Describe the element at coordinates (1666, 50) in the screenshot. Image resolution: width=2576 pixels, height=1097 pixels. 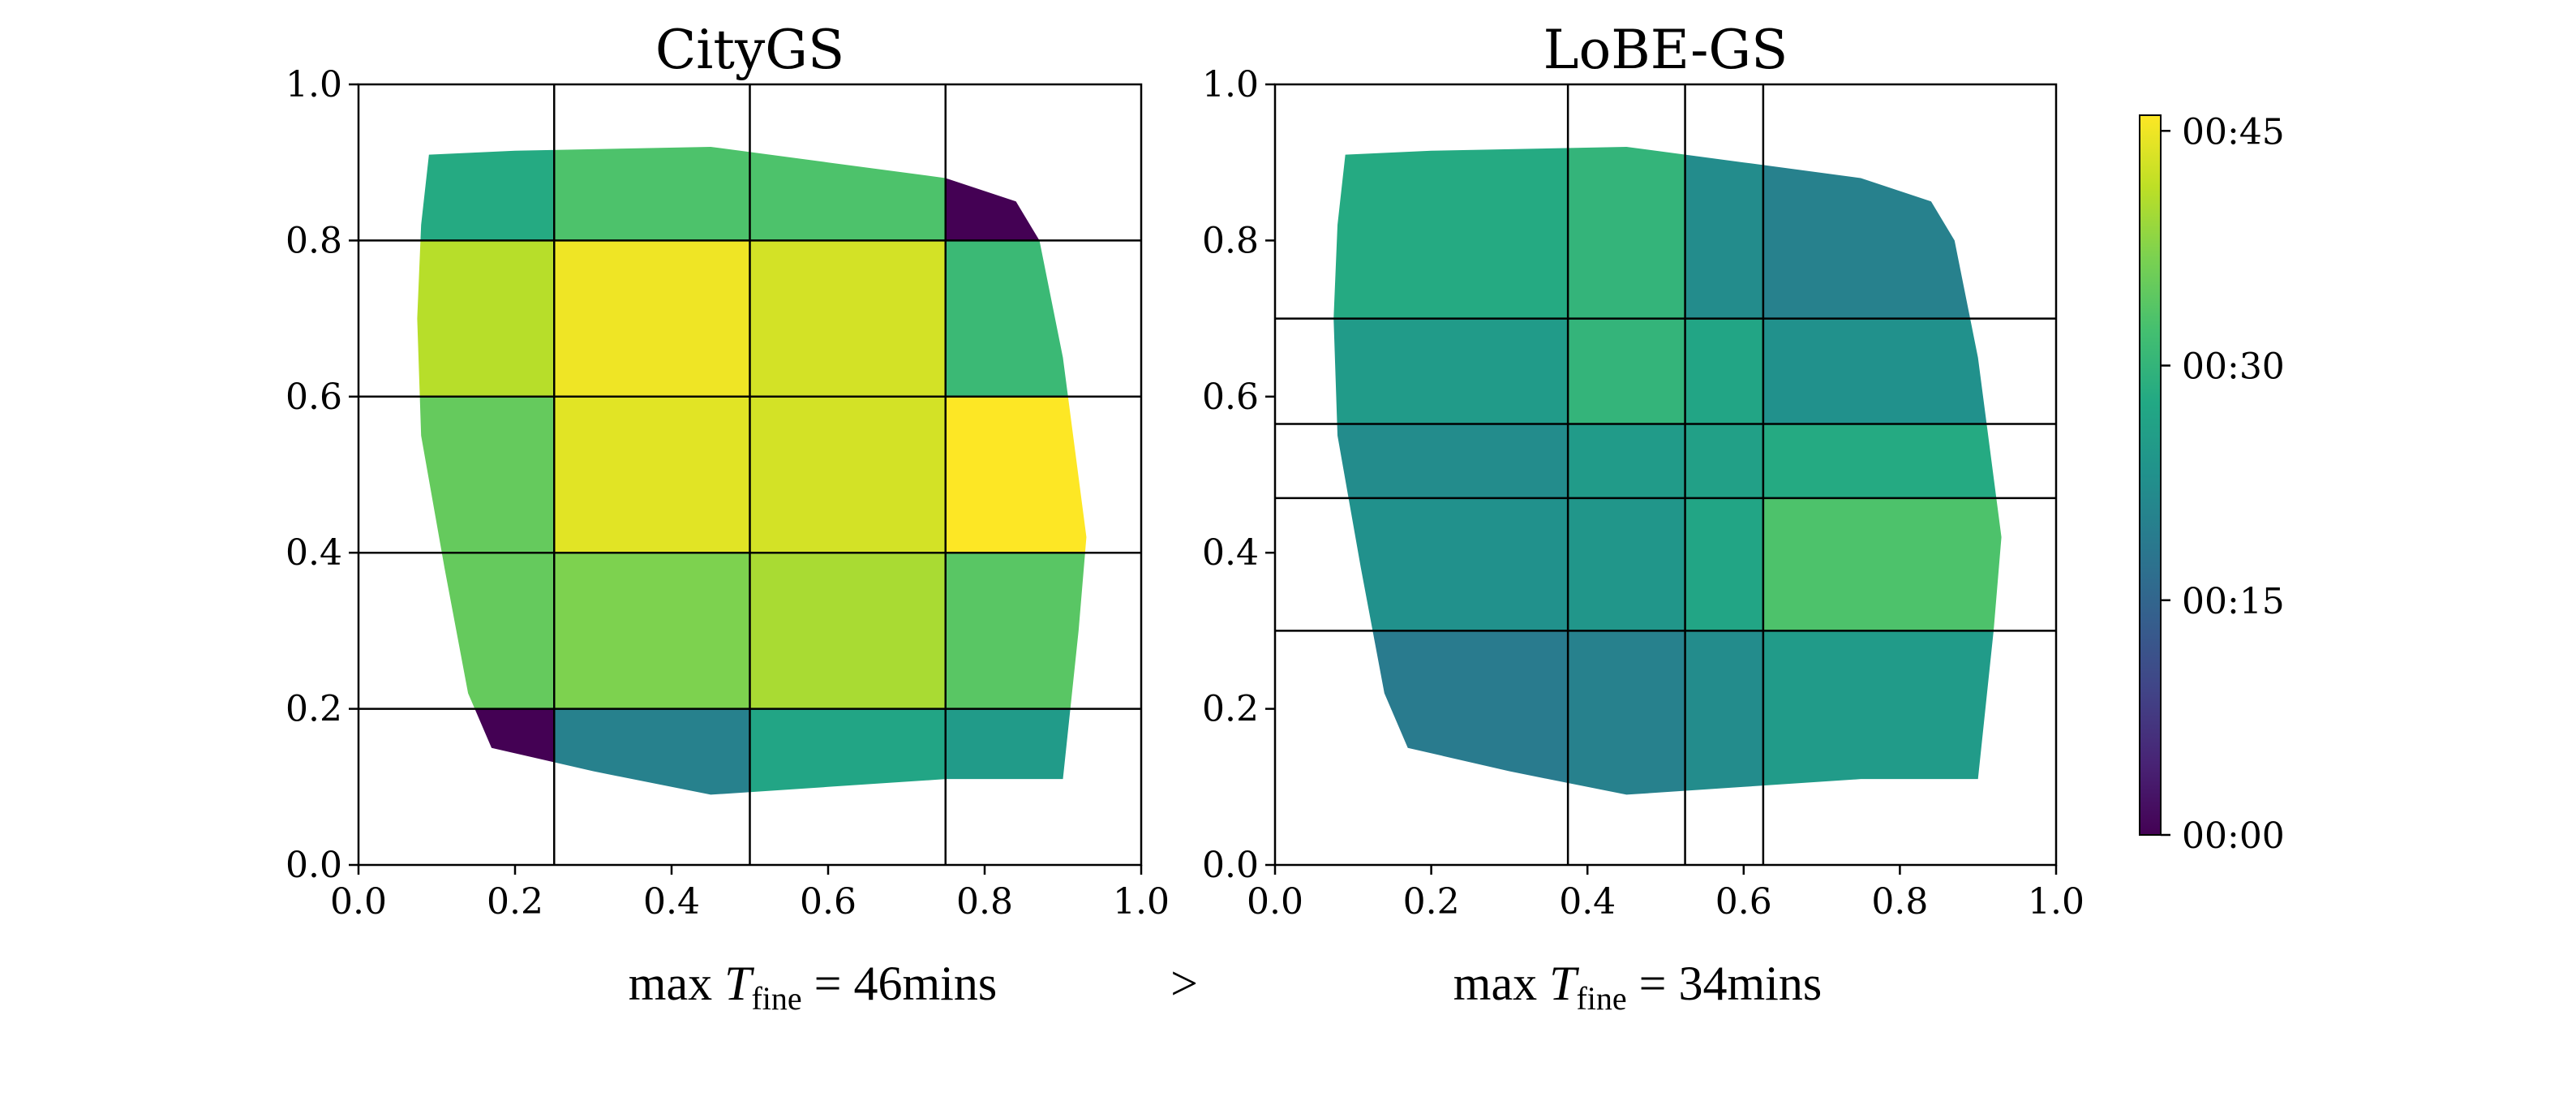
I see `panel-title: LoBE-GS` at that location.